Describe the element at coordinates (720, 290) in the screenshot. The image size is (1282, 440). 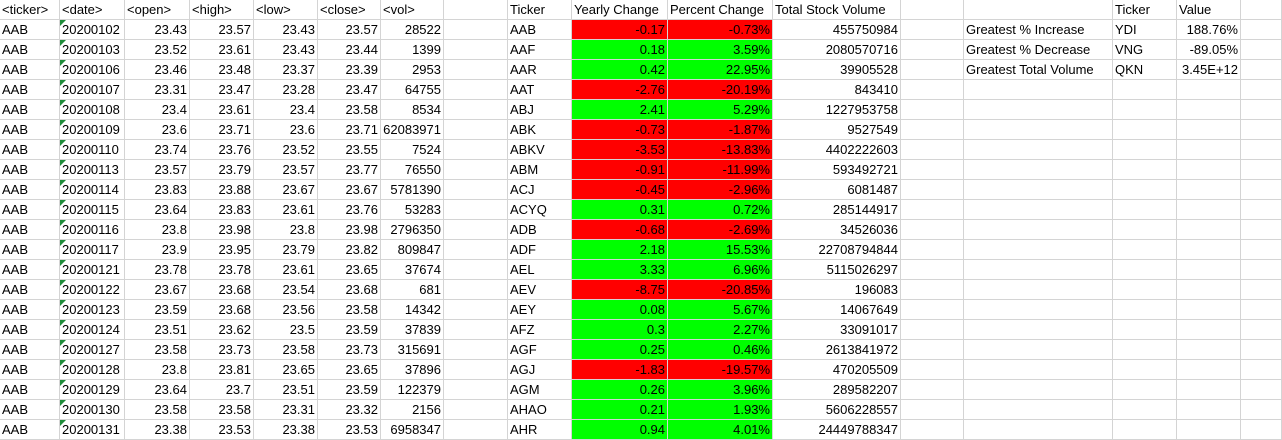
I see `percent-change-cell: -20.85%` at that location.